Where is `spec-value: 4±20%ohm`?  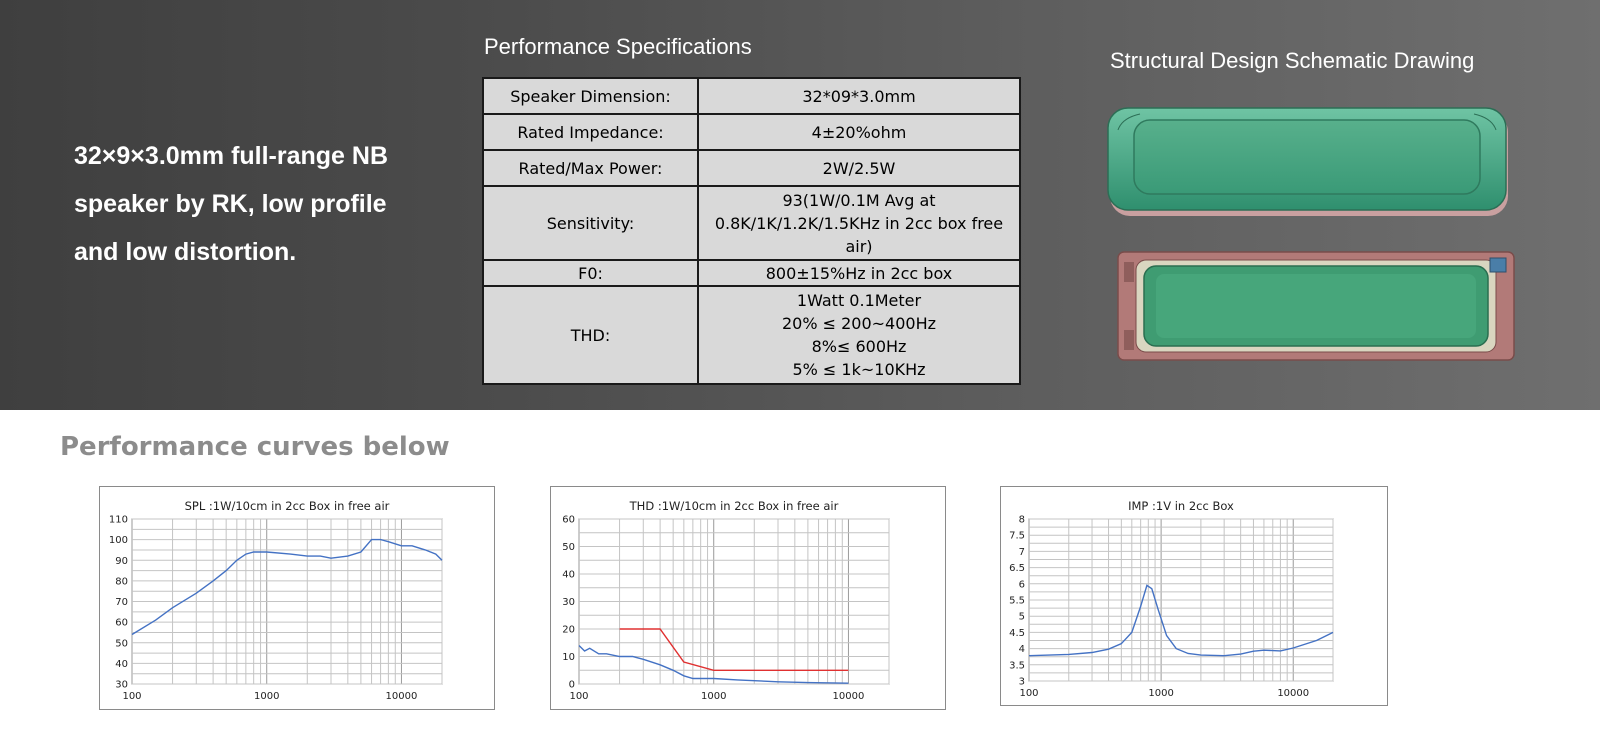
spec-value: 4±20%ohm is located at coordinates (859, 132).